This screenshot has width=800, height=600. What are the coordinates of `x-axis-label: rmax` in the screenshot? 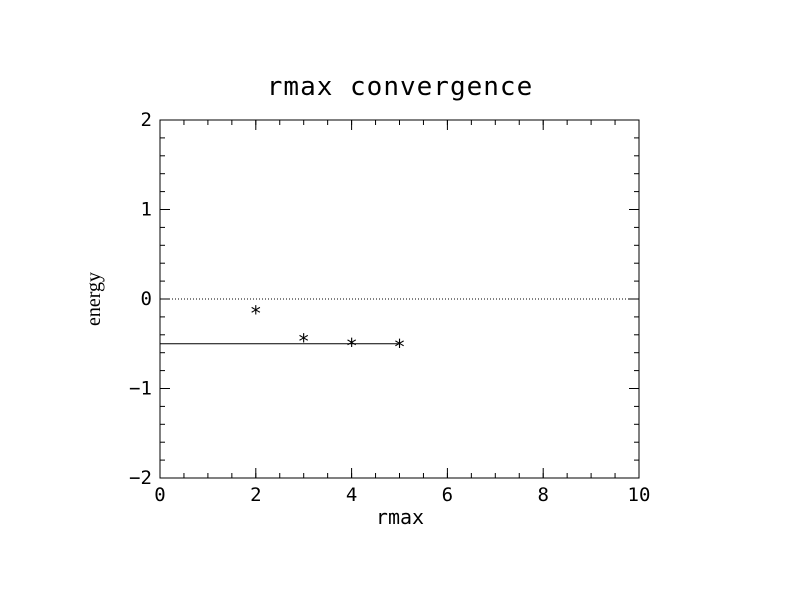 It's located at (400, 517).